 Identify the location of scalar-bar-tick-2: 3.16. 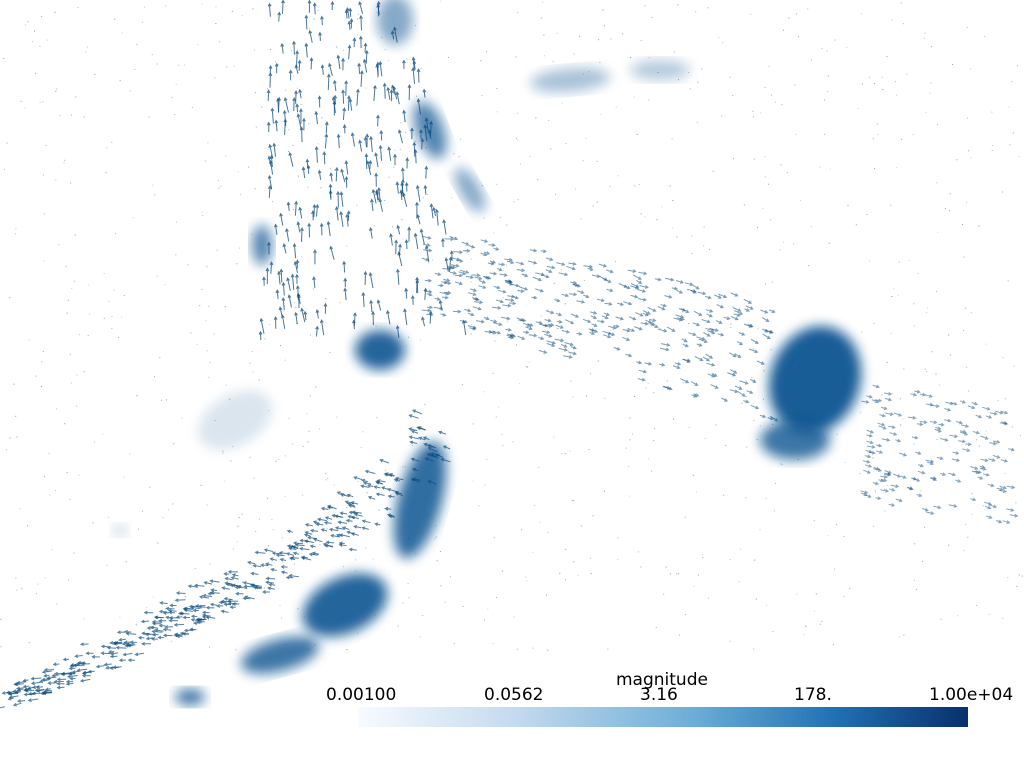
(659, 695).